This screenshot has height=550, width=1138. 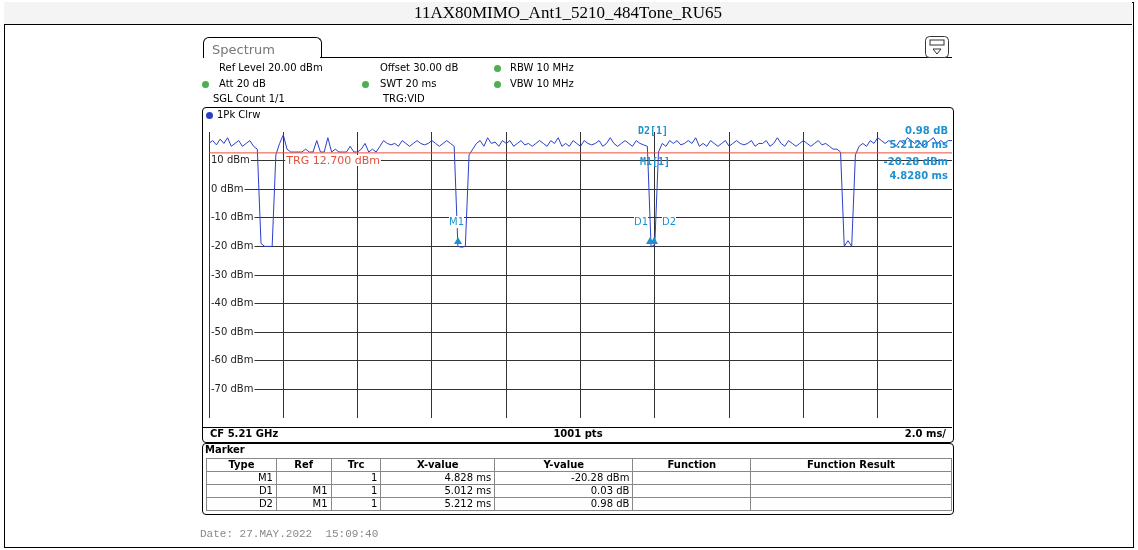 What do you see at coordinates (241, 465) in the screenshot?
I see `text: Type` at bounding box center [241, 465].